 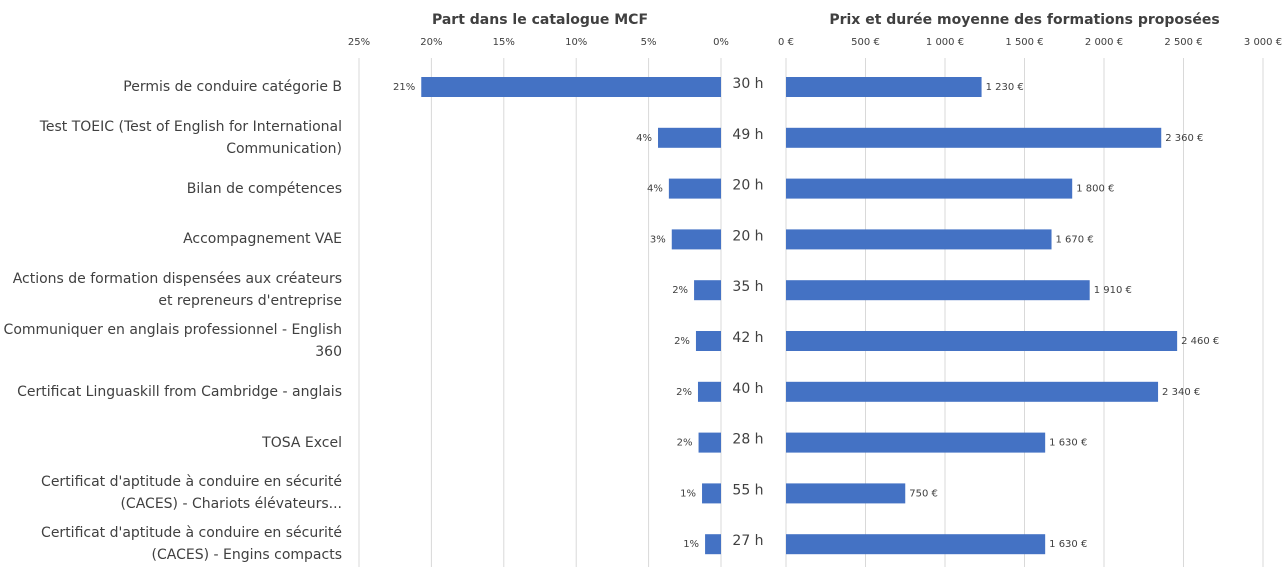 What do you see at coordinates (540, 20) in the screenshot?
I see `chart-title: Part dans le catalogue MCF` at bounding box center [540, 20].